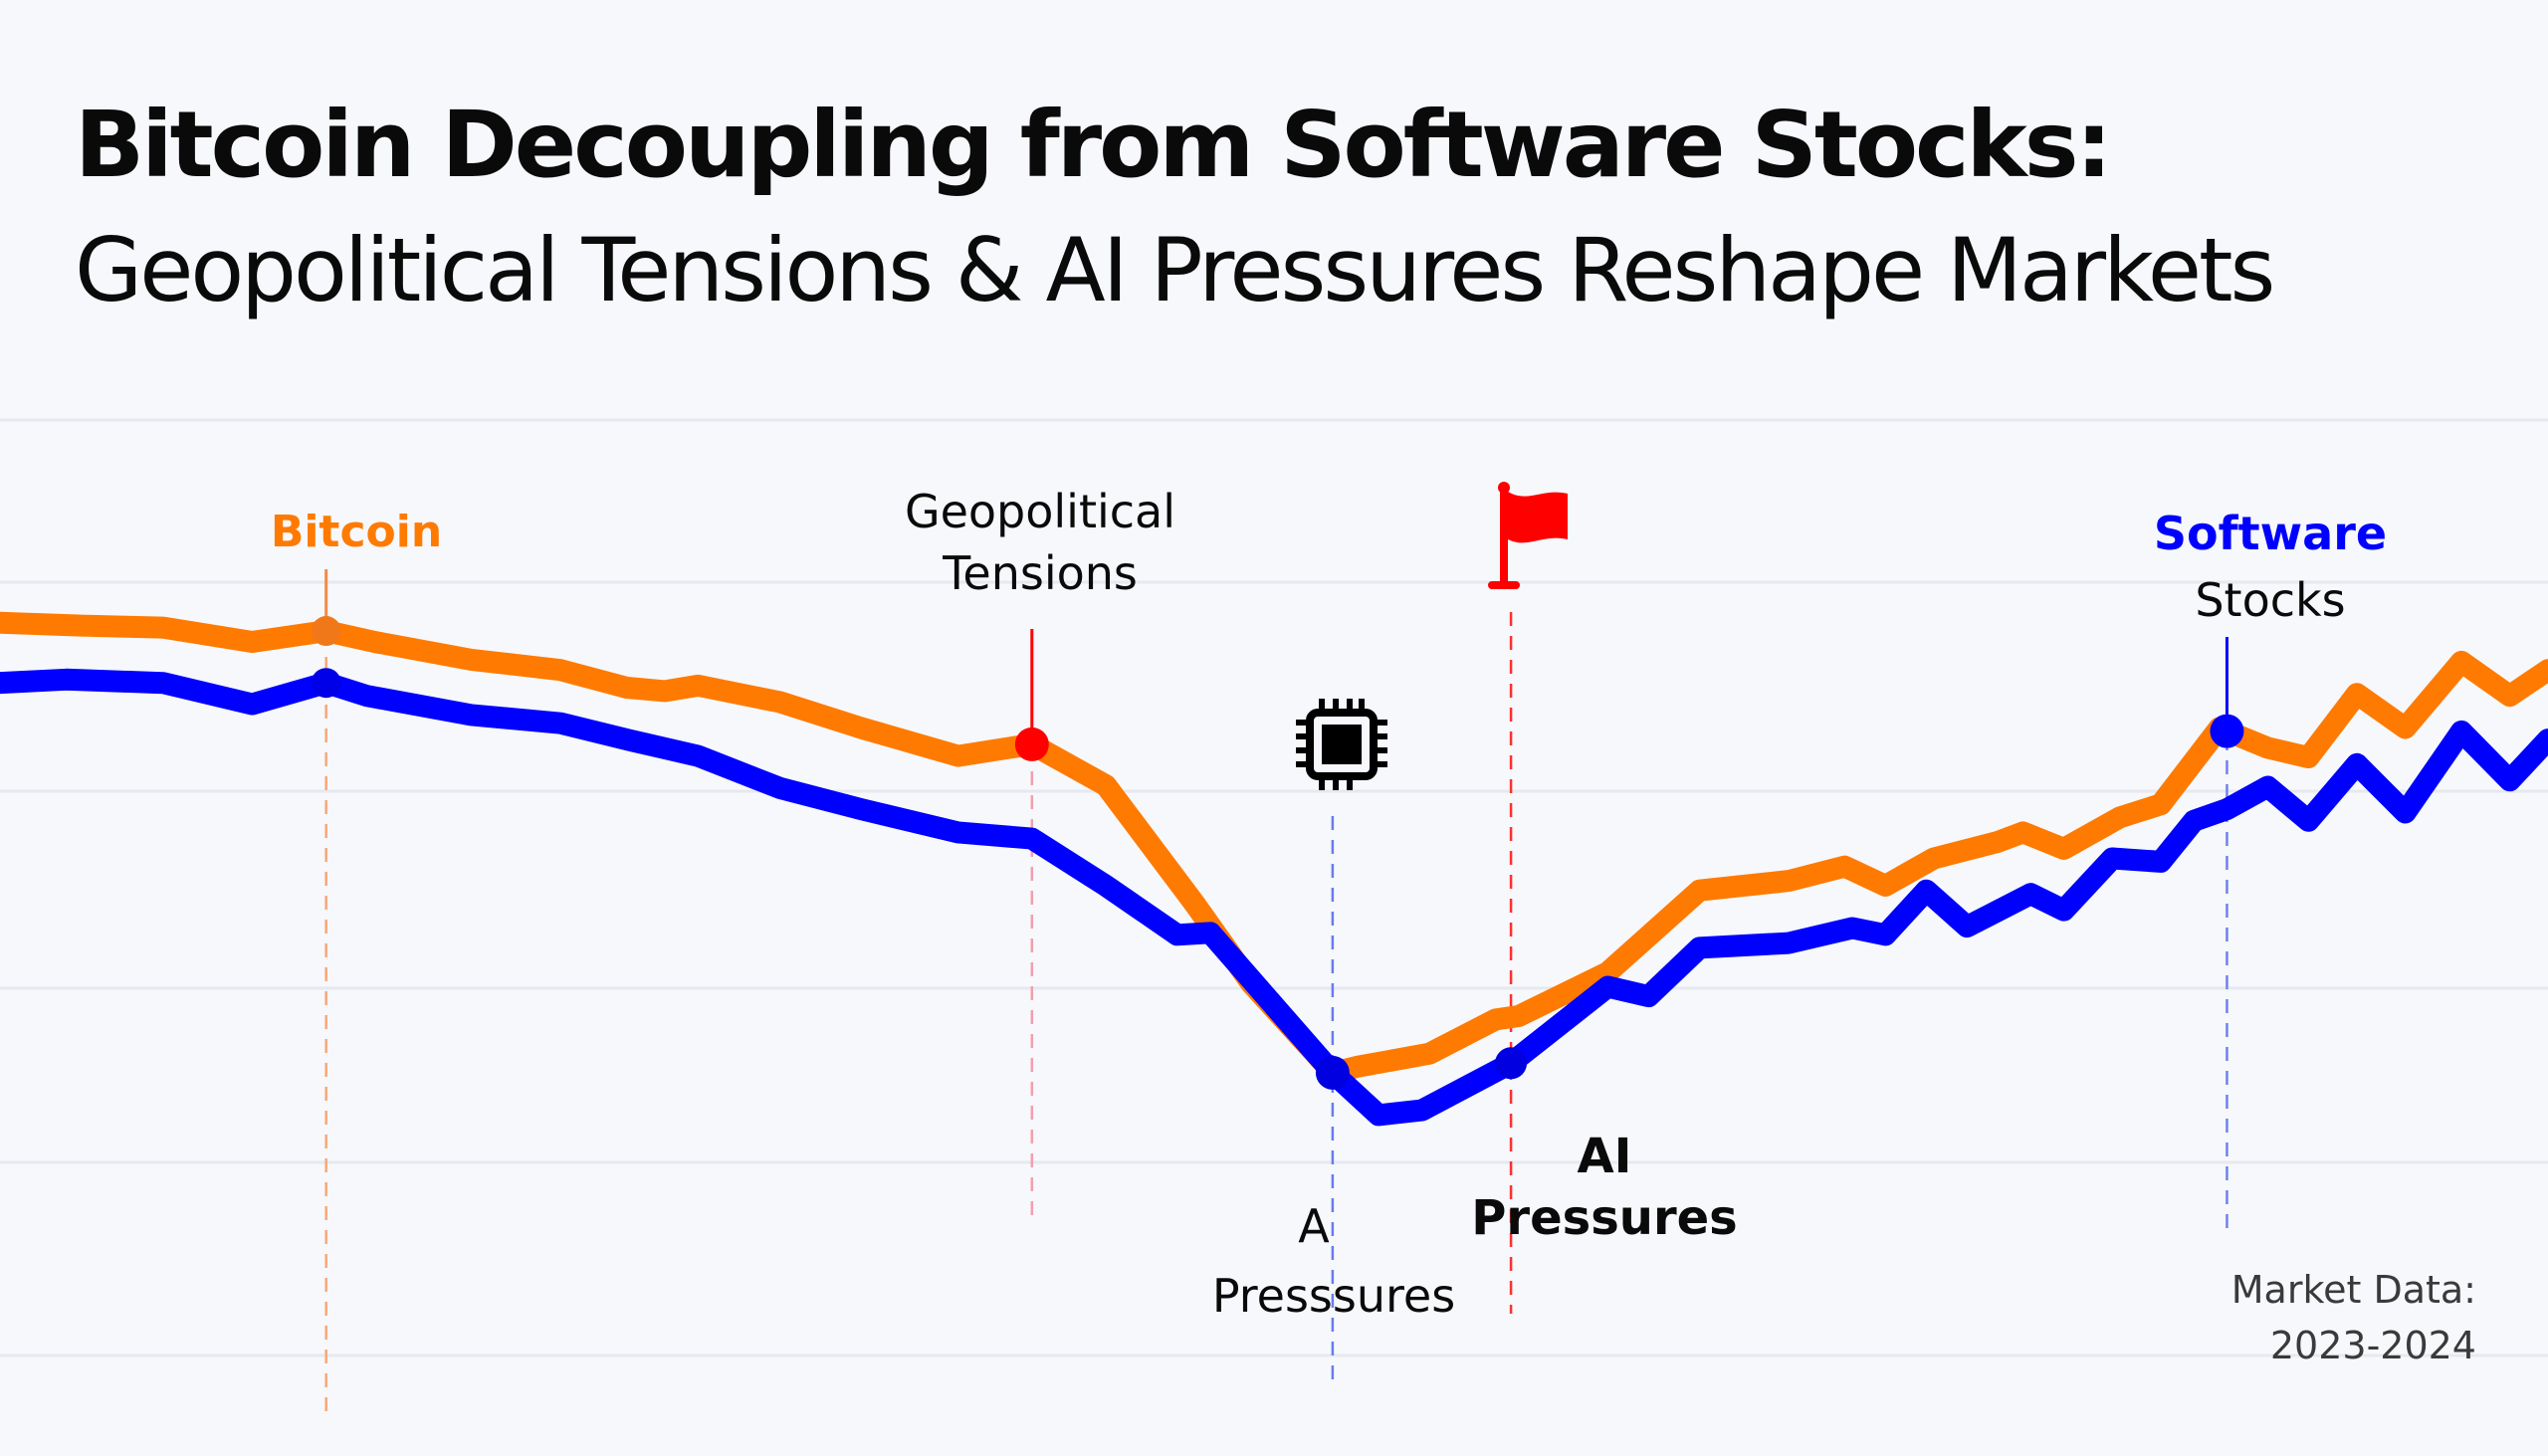  What do you see at coordinates (1604, 1218) in the screenshot?
I see `ai-right-label-line2: Pressures` at bounding box center [1604, 1218].